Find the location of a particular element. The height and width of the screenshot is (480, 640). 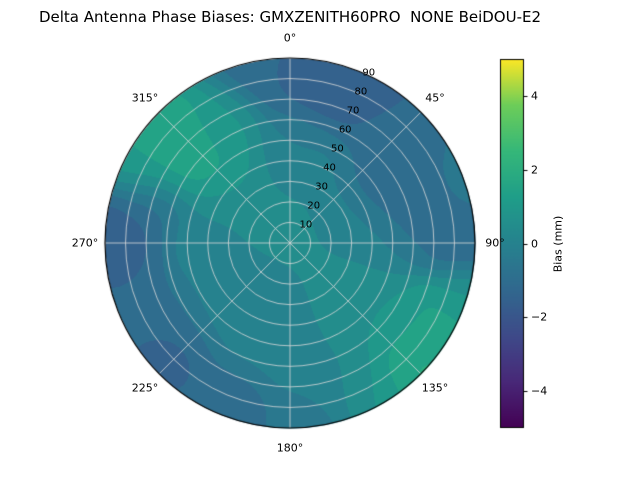

angular-tick-label: 225° is located at coordinates (145, 388).